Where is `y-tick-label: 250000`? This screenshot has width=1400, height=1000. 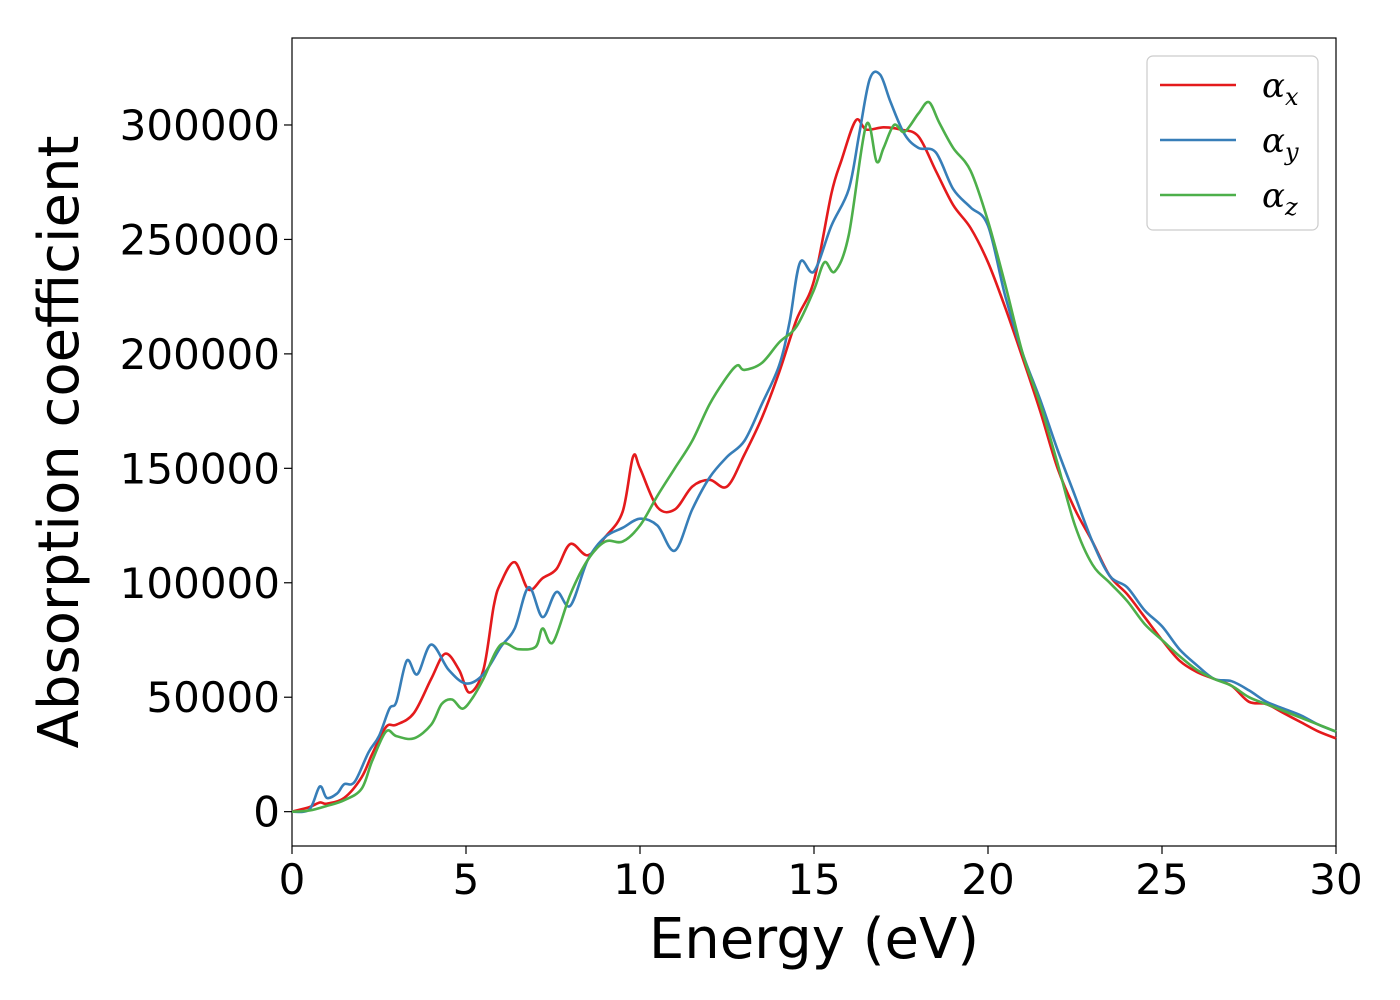
y-tick-label: 250000 is located at coordinates (200, 239).